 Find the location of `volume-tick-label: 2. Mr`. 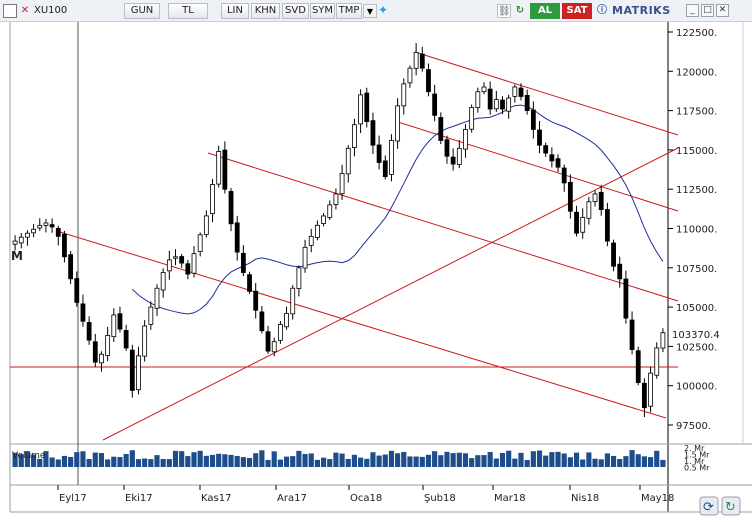

volume-tick-label: 2. Mr is located at coordinates (694, 448).